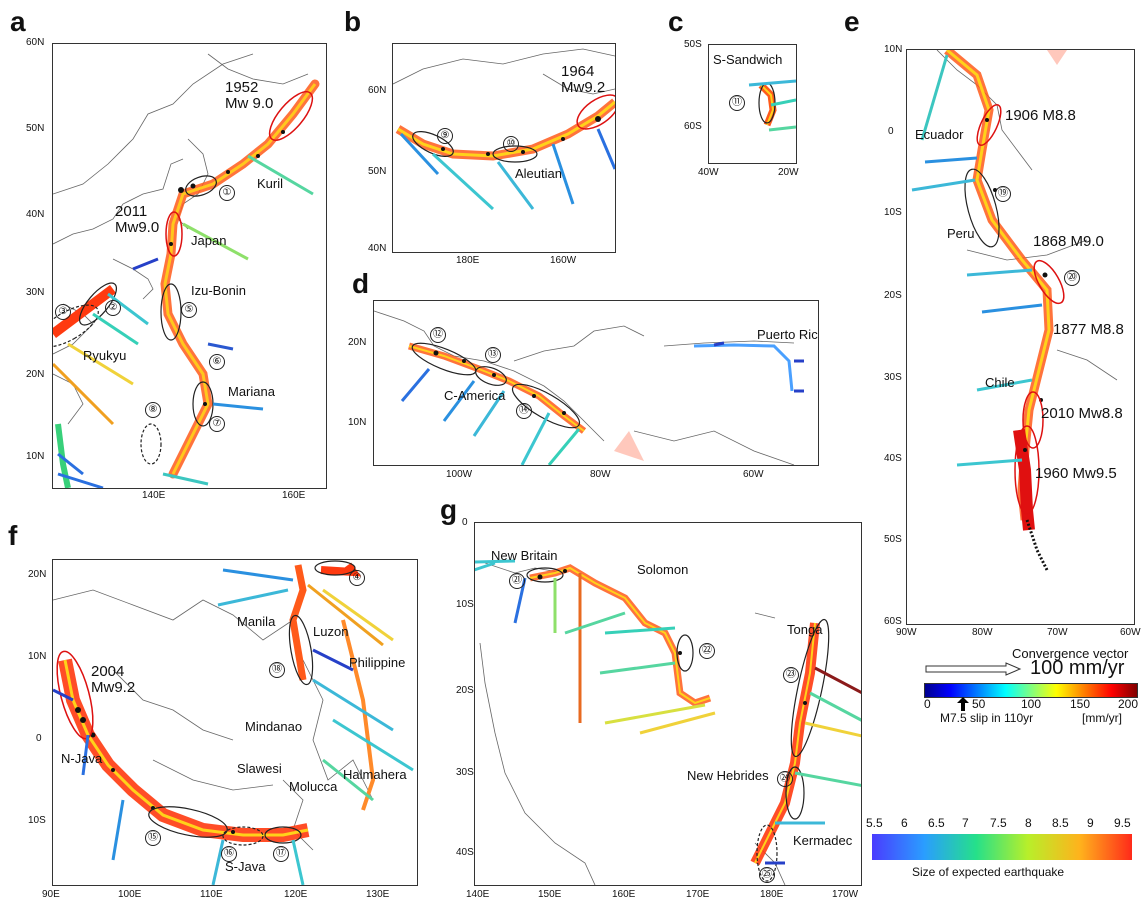 The height and width of the screenshot is (911, 1146). What do you see at coordinates (965, 823) in the screenshot?
I see `legend-size-tick: 7` at bounding box center [965, 823].